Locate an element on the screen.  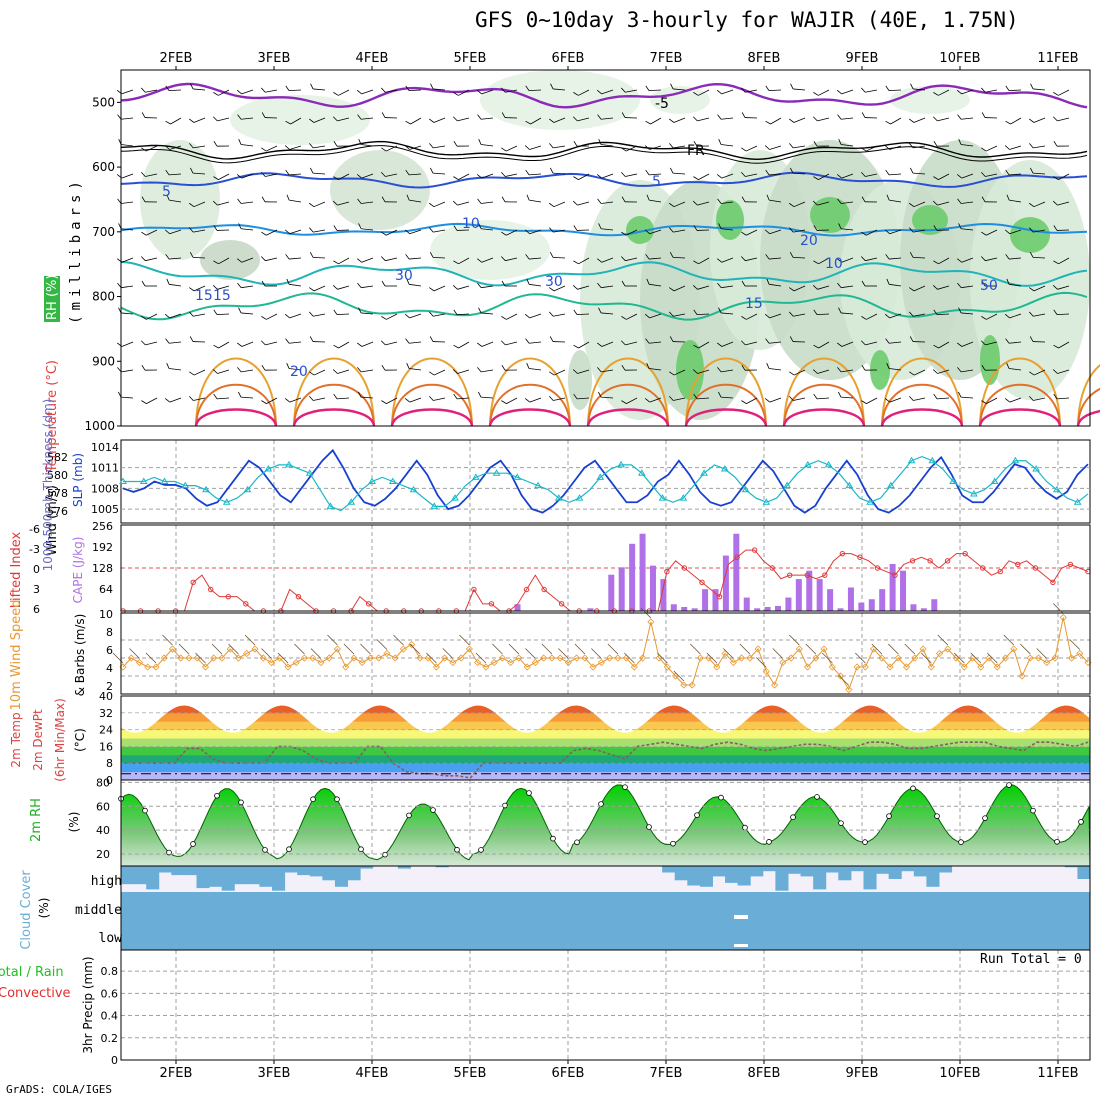
cloud-mid-low is located at coordinates (605, 921).